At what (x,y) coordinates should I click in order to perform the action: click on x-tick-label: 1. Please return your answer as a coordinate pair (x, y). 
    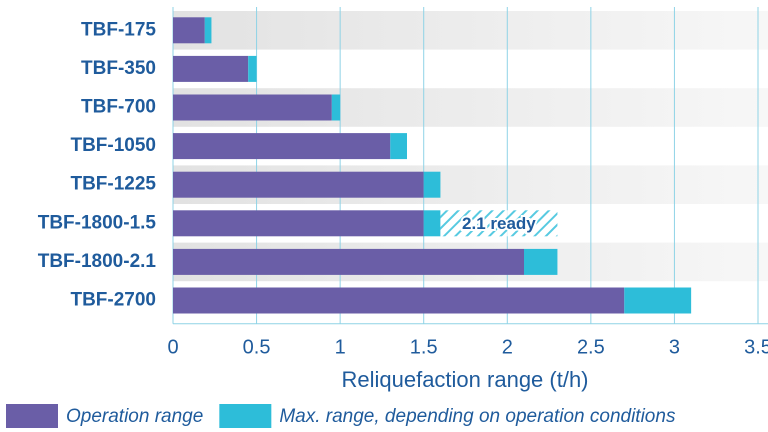
    Looking at the image, I should click on (340, 347).